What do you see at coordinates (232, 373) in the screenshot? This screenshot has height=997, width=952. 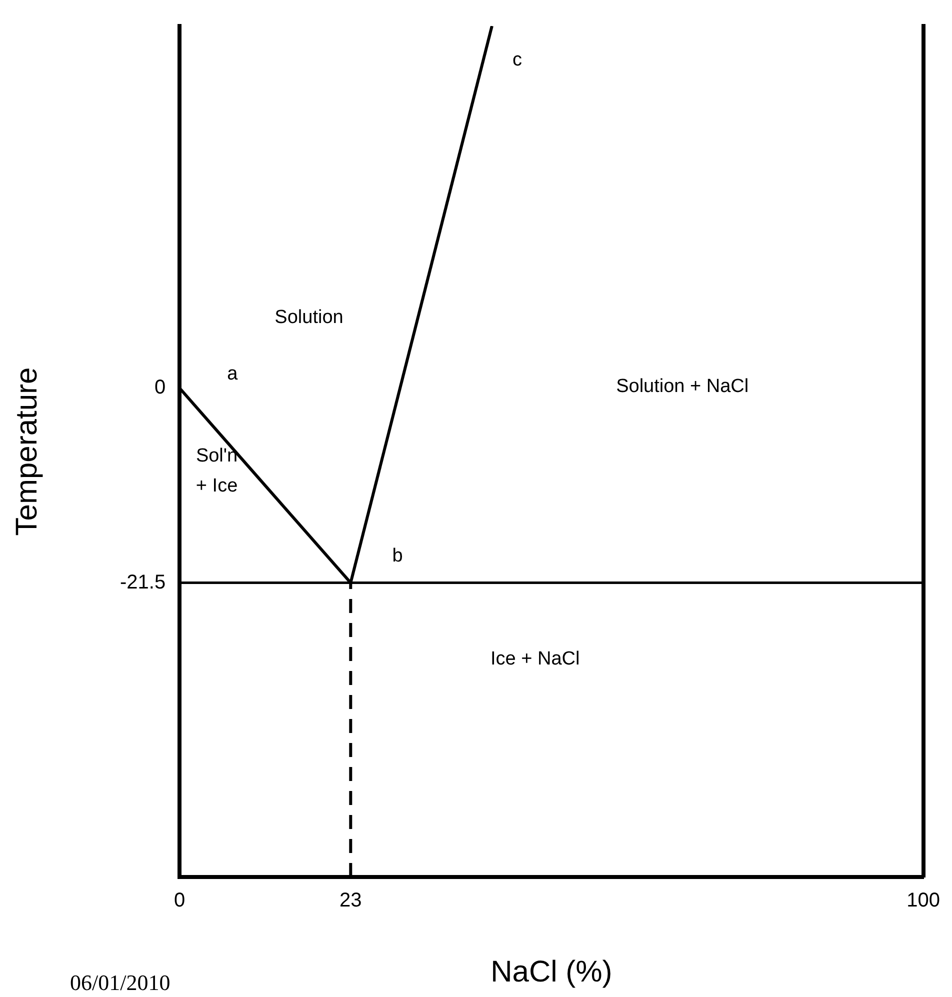 I see `annotation: a` at bounding box center [232, 373].